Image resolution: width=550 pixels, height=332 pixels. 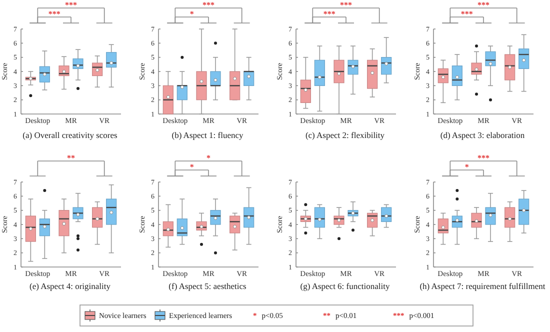 I want to click on text: (b) Aspect 1: fluency, so click(x=208, y=135).